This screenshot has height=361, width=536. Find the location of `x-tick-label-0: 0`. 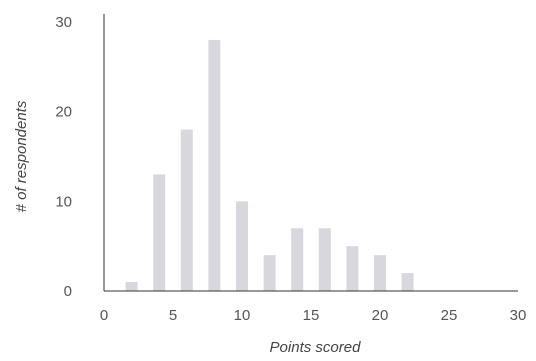

x-tick-label-0: 0 is located at coordinates (104, 315).